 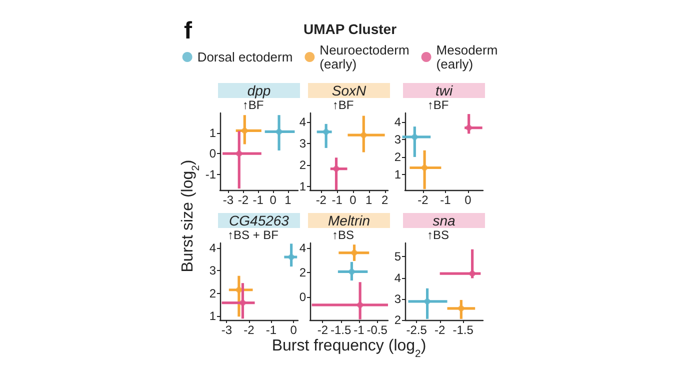 What do you see at coordinates (191, 216) in the screenshot?
I see `y-axis-title: Burst size (log2)` at bounding box center [191, 216].